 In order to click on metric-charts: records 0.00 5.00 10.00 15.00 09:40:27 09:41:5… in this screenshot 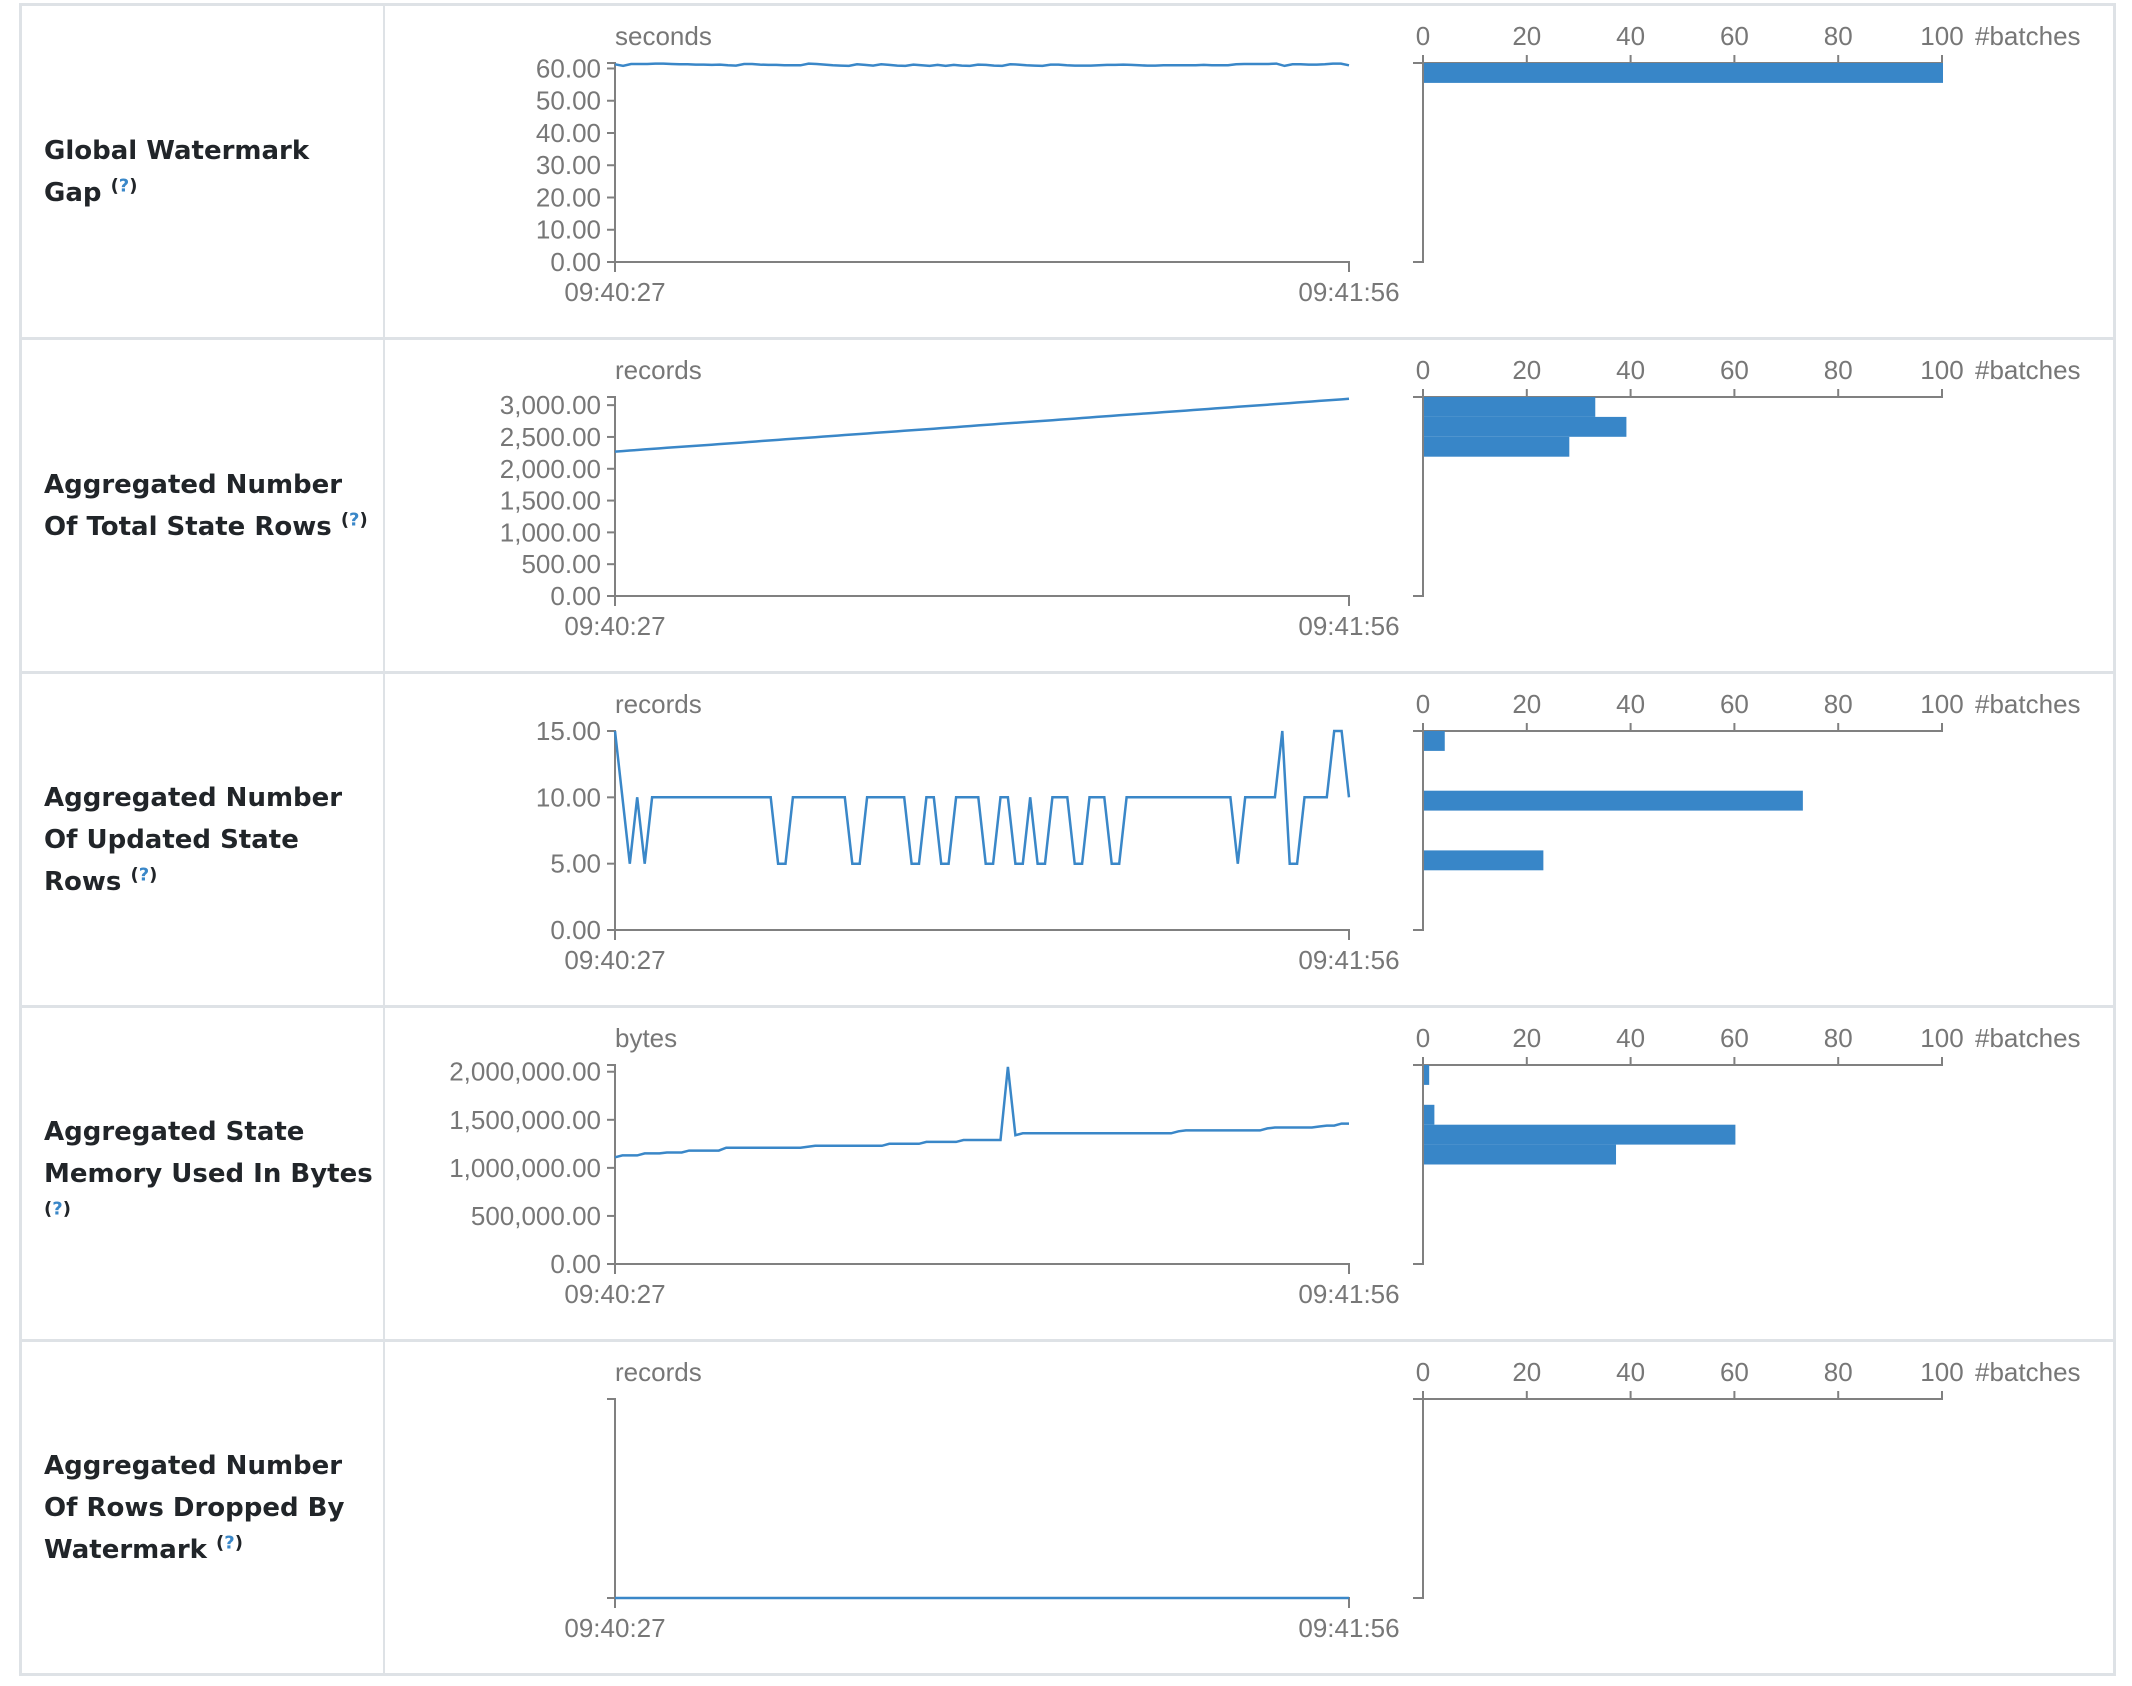, I will do `click(1308, 832)`.